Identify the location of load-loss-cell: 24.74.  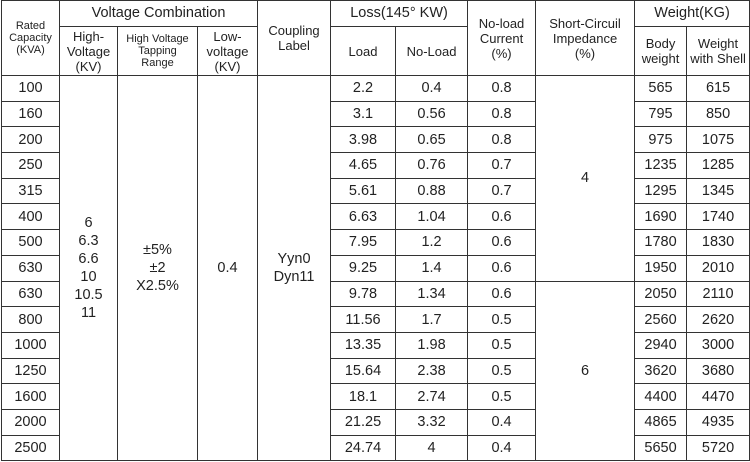
(363, 448).